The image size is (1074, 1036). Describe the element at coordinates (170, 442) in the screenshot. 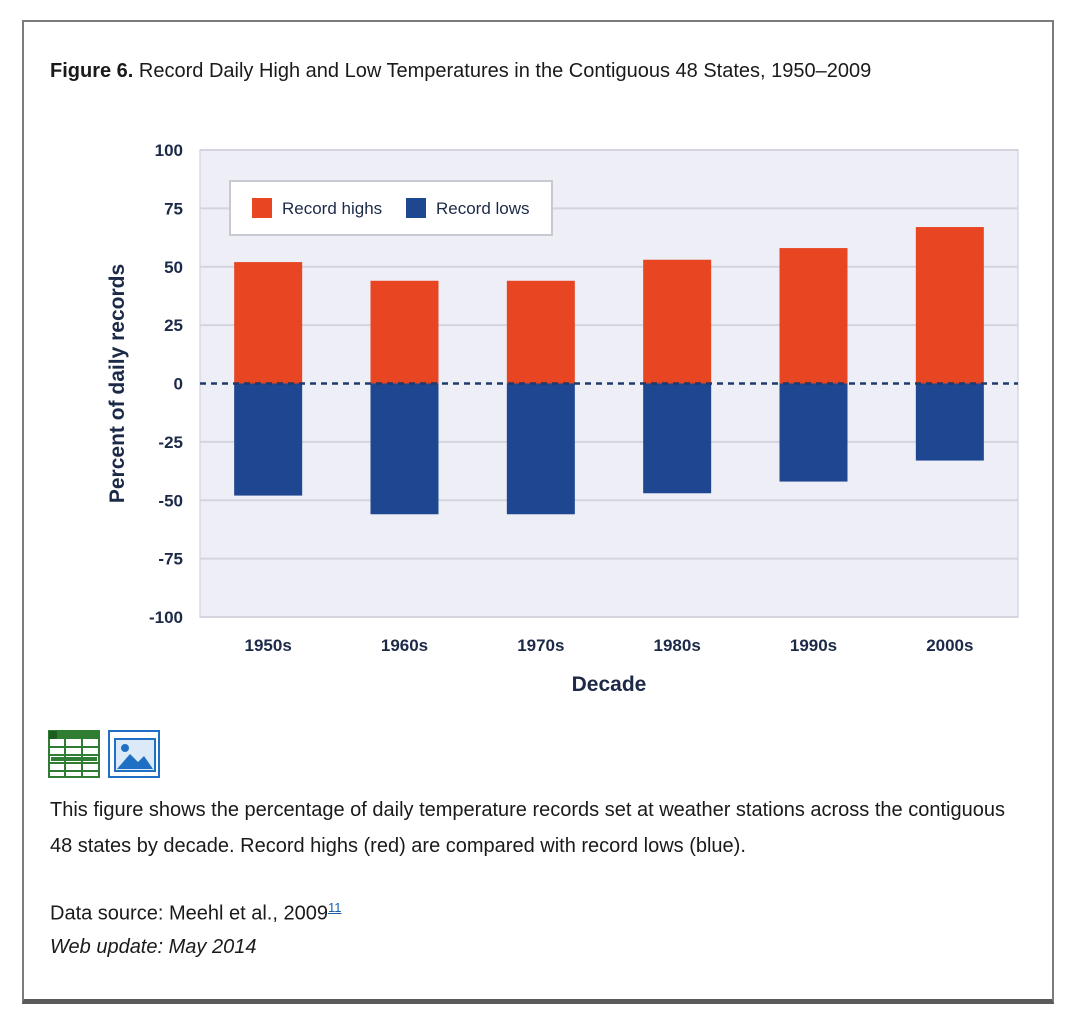

I see `y-tick-label: -25` at that location.